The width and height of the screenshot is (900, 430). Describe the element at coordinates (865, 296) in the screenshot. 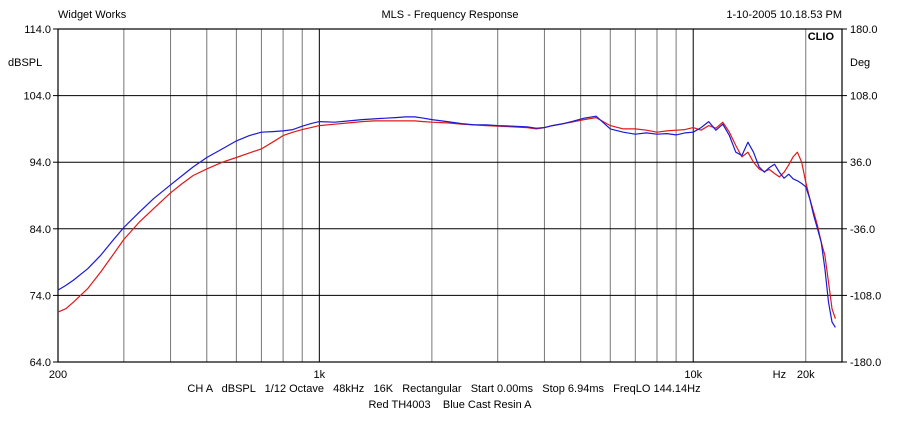

I see `y2-tick-label: -108.0` at that location.